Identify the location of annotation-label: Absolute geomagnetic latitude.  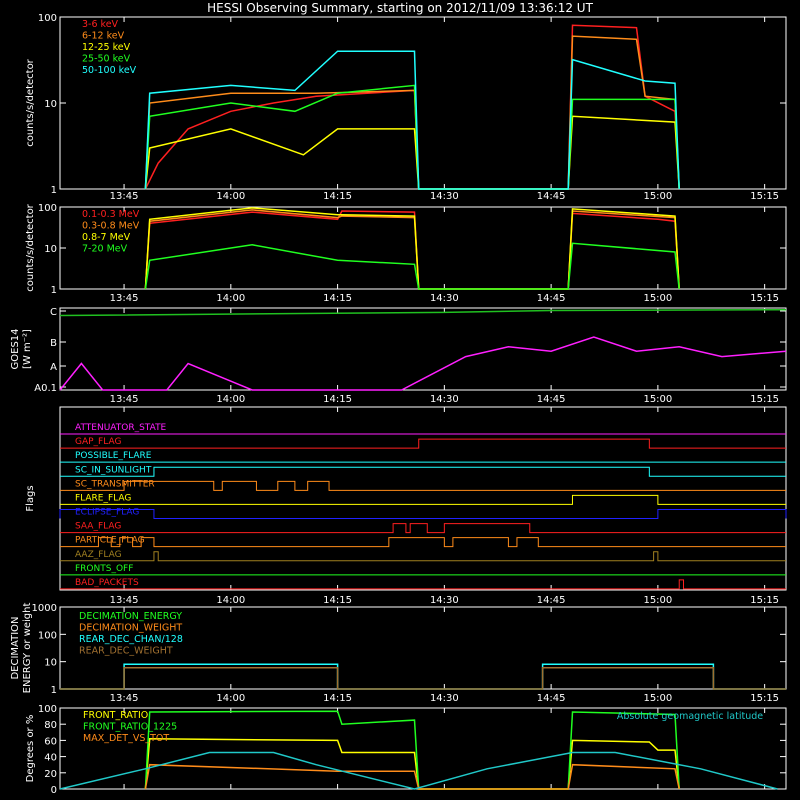
(690, 716).